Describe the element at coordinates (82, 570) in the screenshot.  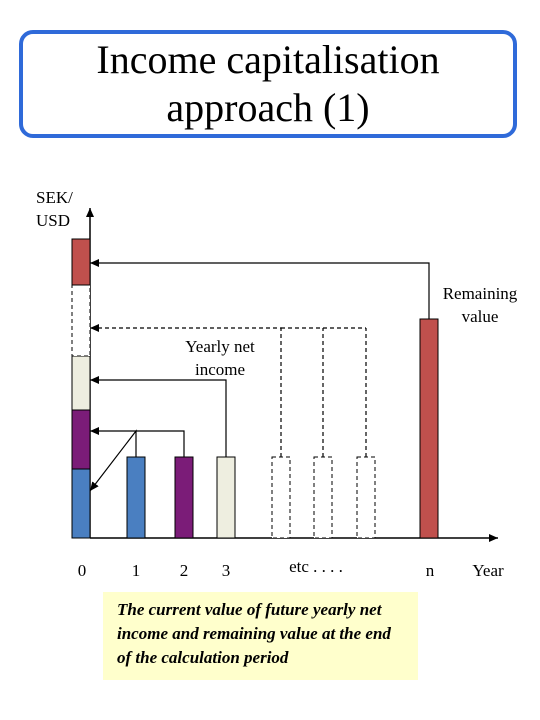
I see `x-tick-0: 0` at that location.